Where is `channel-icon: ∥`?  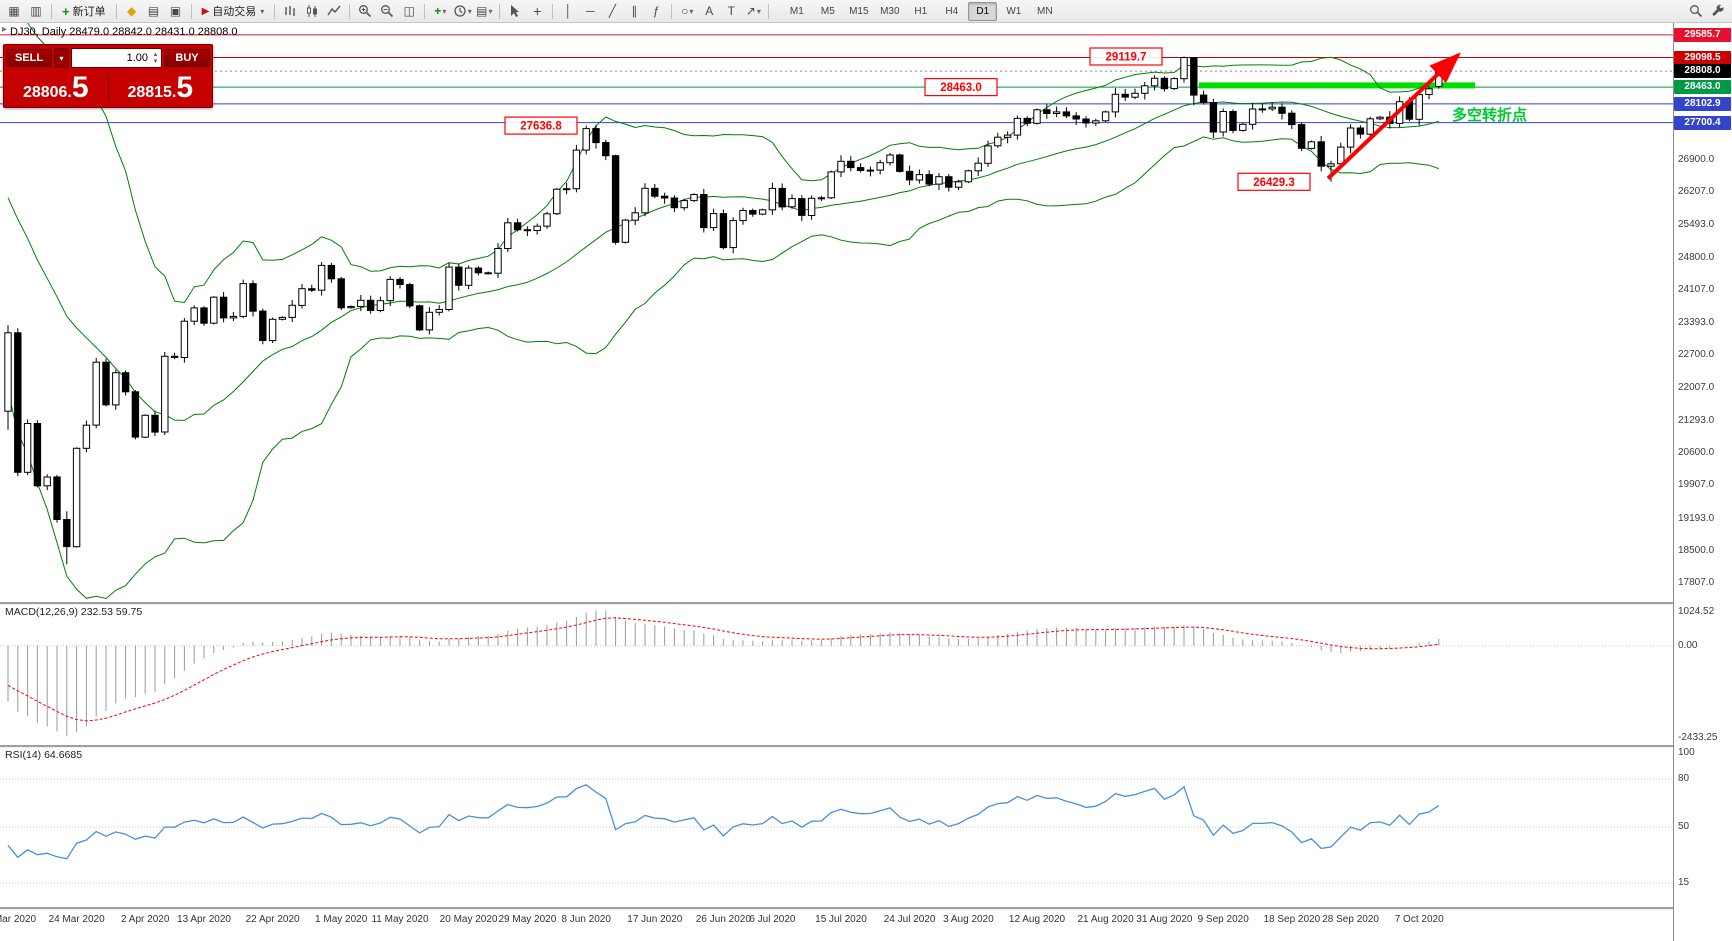 channel-icon: ∥ is located at coordinates (634, 11).